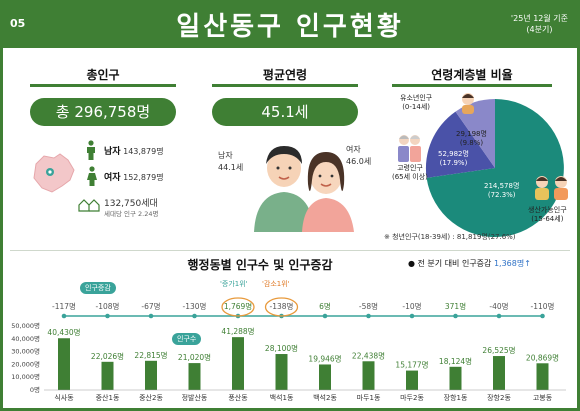 This screenshot has height=411, width=580. I want to click on legend-value: 1,368명↑, so click(512, 263).